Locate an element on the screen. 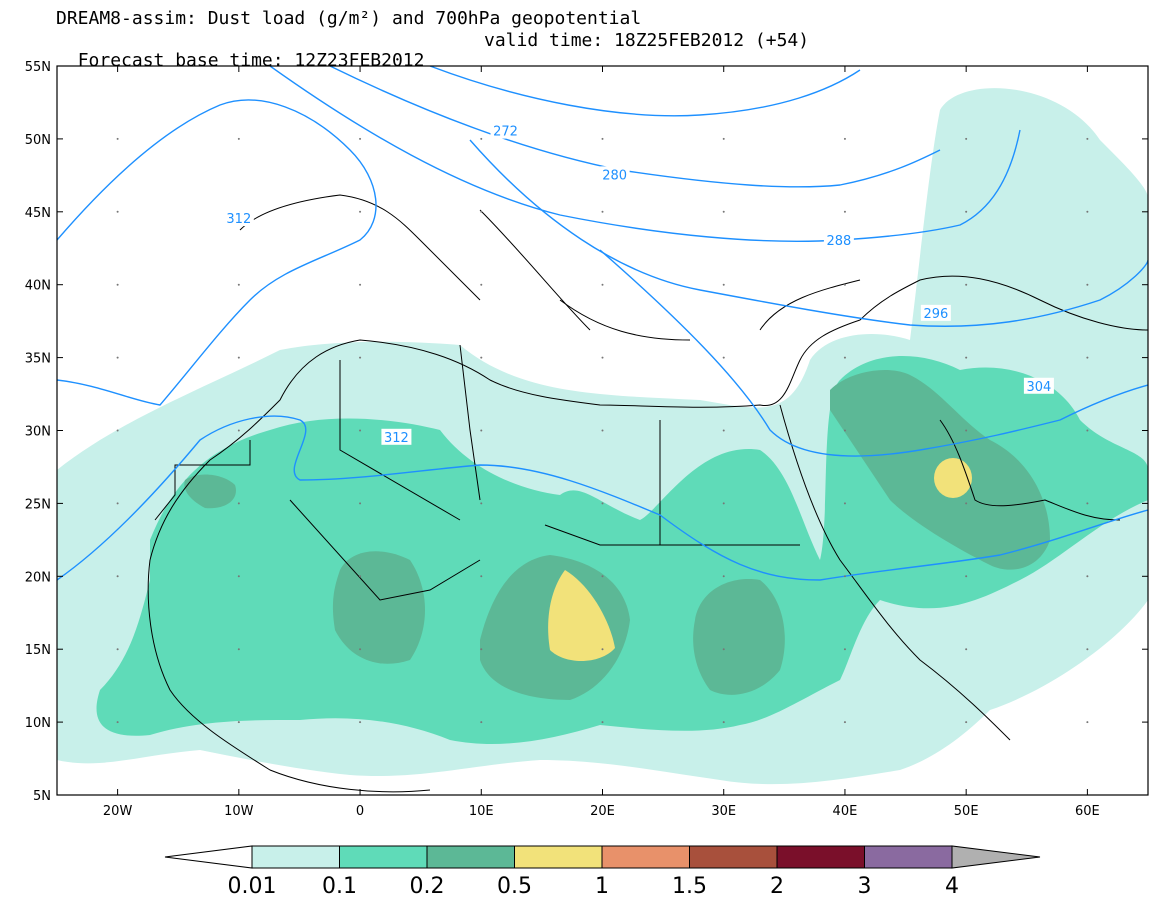  dust-layer-0.5-chad is located at coordinates (581, 616).